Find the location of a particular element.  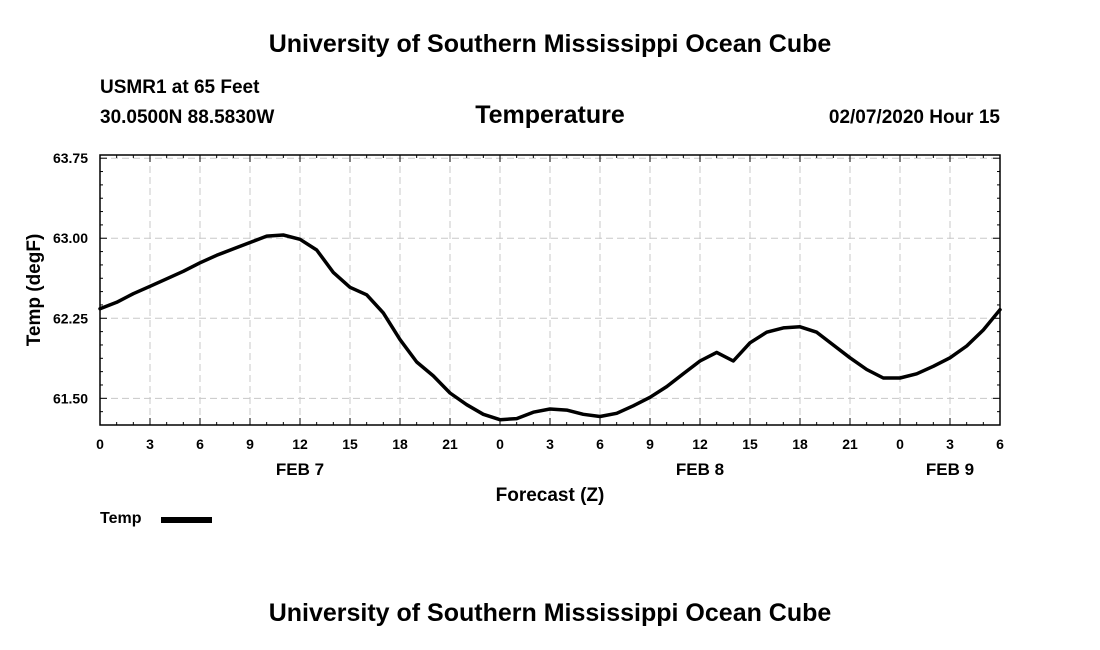

day-label: FEB 8 is located at coordinates (700, 469).